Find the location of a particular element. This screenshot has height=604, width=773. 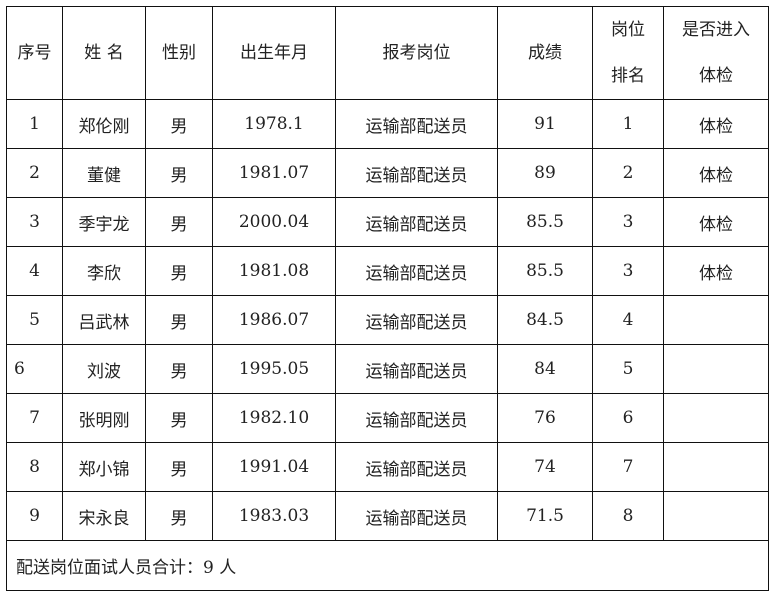

table-row: 2 董健男 1981.07 运输部配送员 89 2 体检 is located at coordinates (387, 173).